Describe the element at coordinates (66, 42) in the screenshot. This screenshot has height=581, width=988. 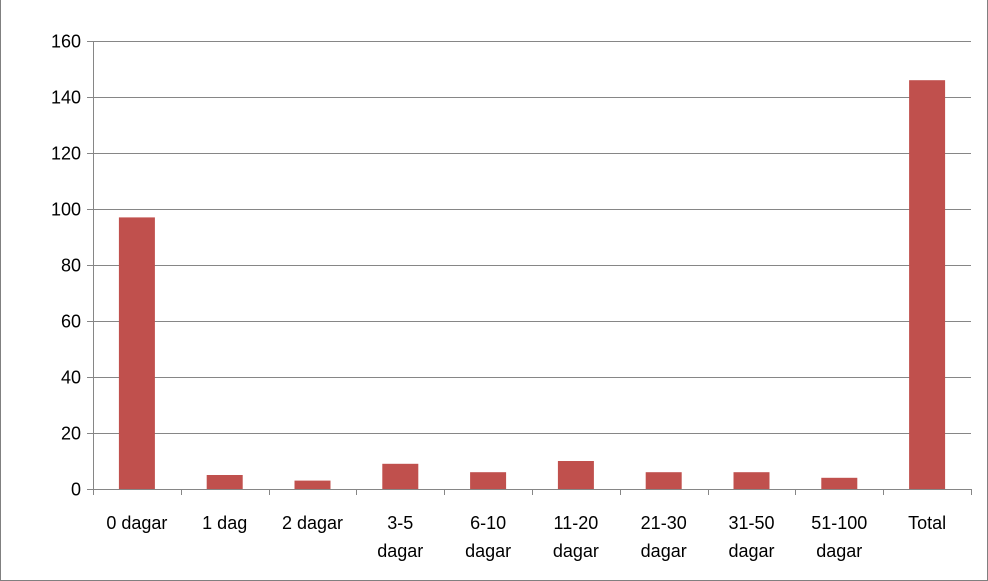
I see `y-tick-label: 160` at that location.